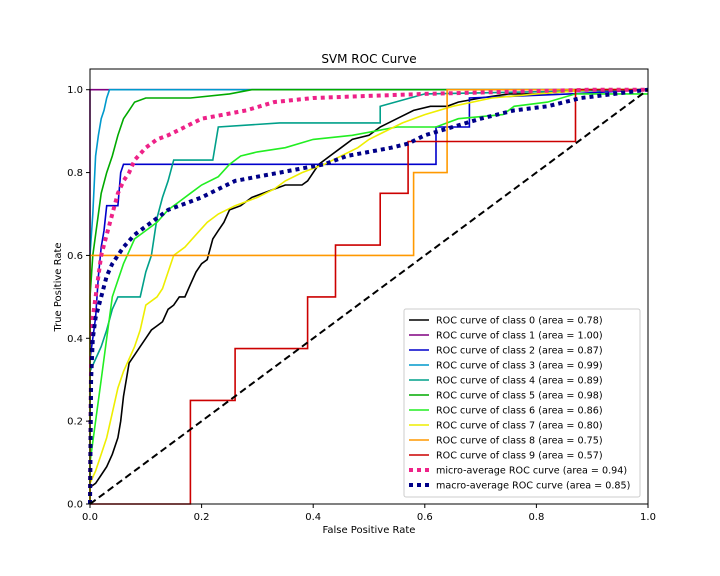 The width and height of the screenshot is (720, 576). I want to click on legend-box, so click(522, 403).